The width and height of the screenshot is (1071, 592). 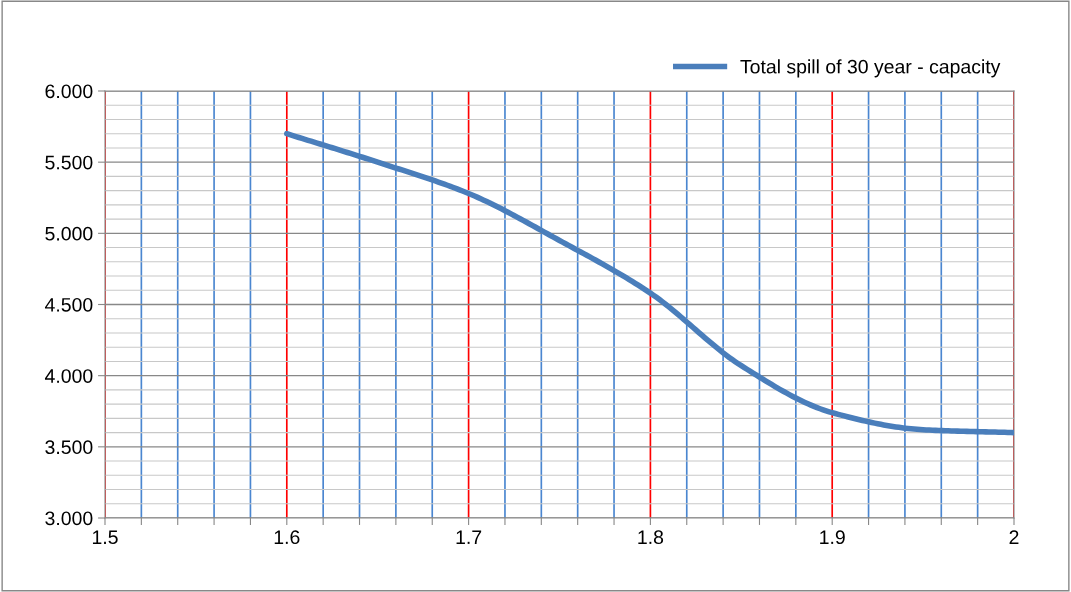 I want to click on x-tick-label: 1.8, so click(x=651, y=537).